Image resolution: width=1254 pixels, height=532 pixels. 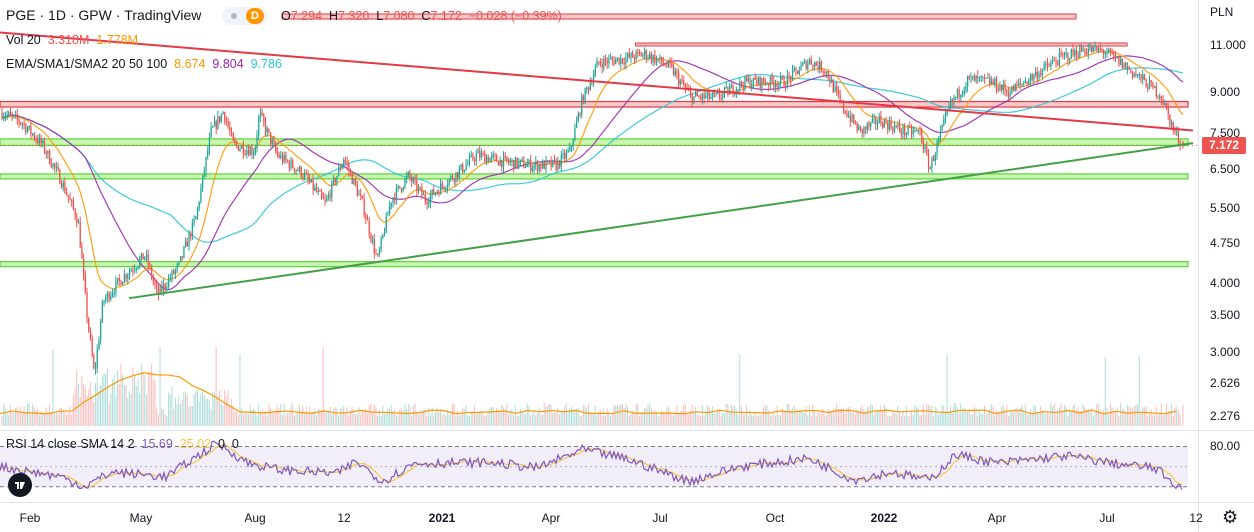 I want to click on currency-label: PLN, so click(x=1222, y=12).